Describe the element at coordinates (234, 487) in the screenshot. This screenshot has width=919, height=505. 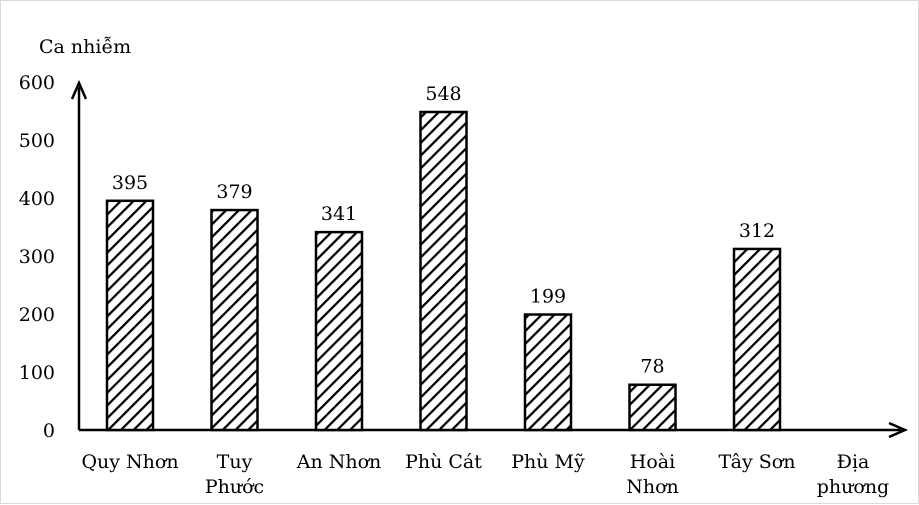
I see `x-tick-label: Phước` at that location.